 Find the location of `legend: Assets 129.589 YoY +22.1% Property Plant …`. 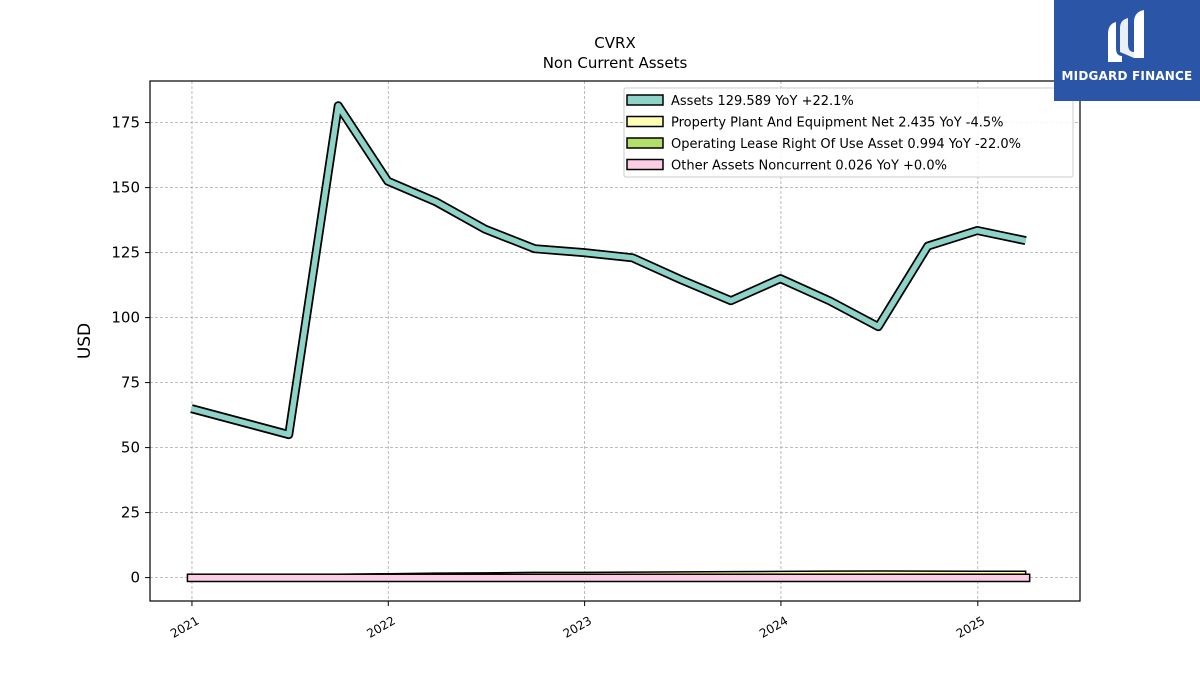

legend: Assets 129.589 YoY +22.1% Property Plant … is located at coordinates (848, 132).